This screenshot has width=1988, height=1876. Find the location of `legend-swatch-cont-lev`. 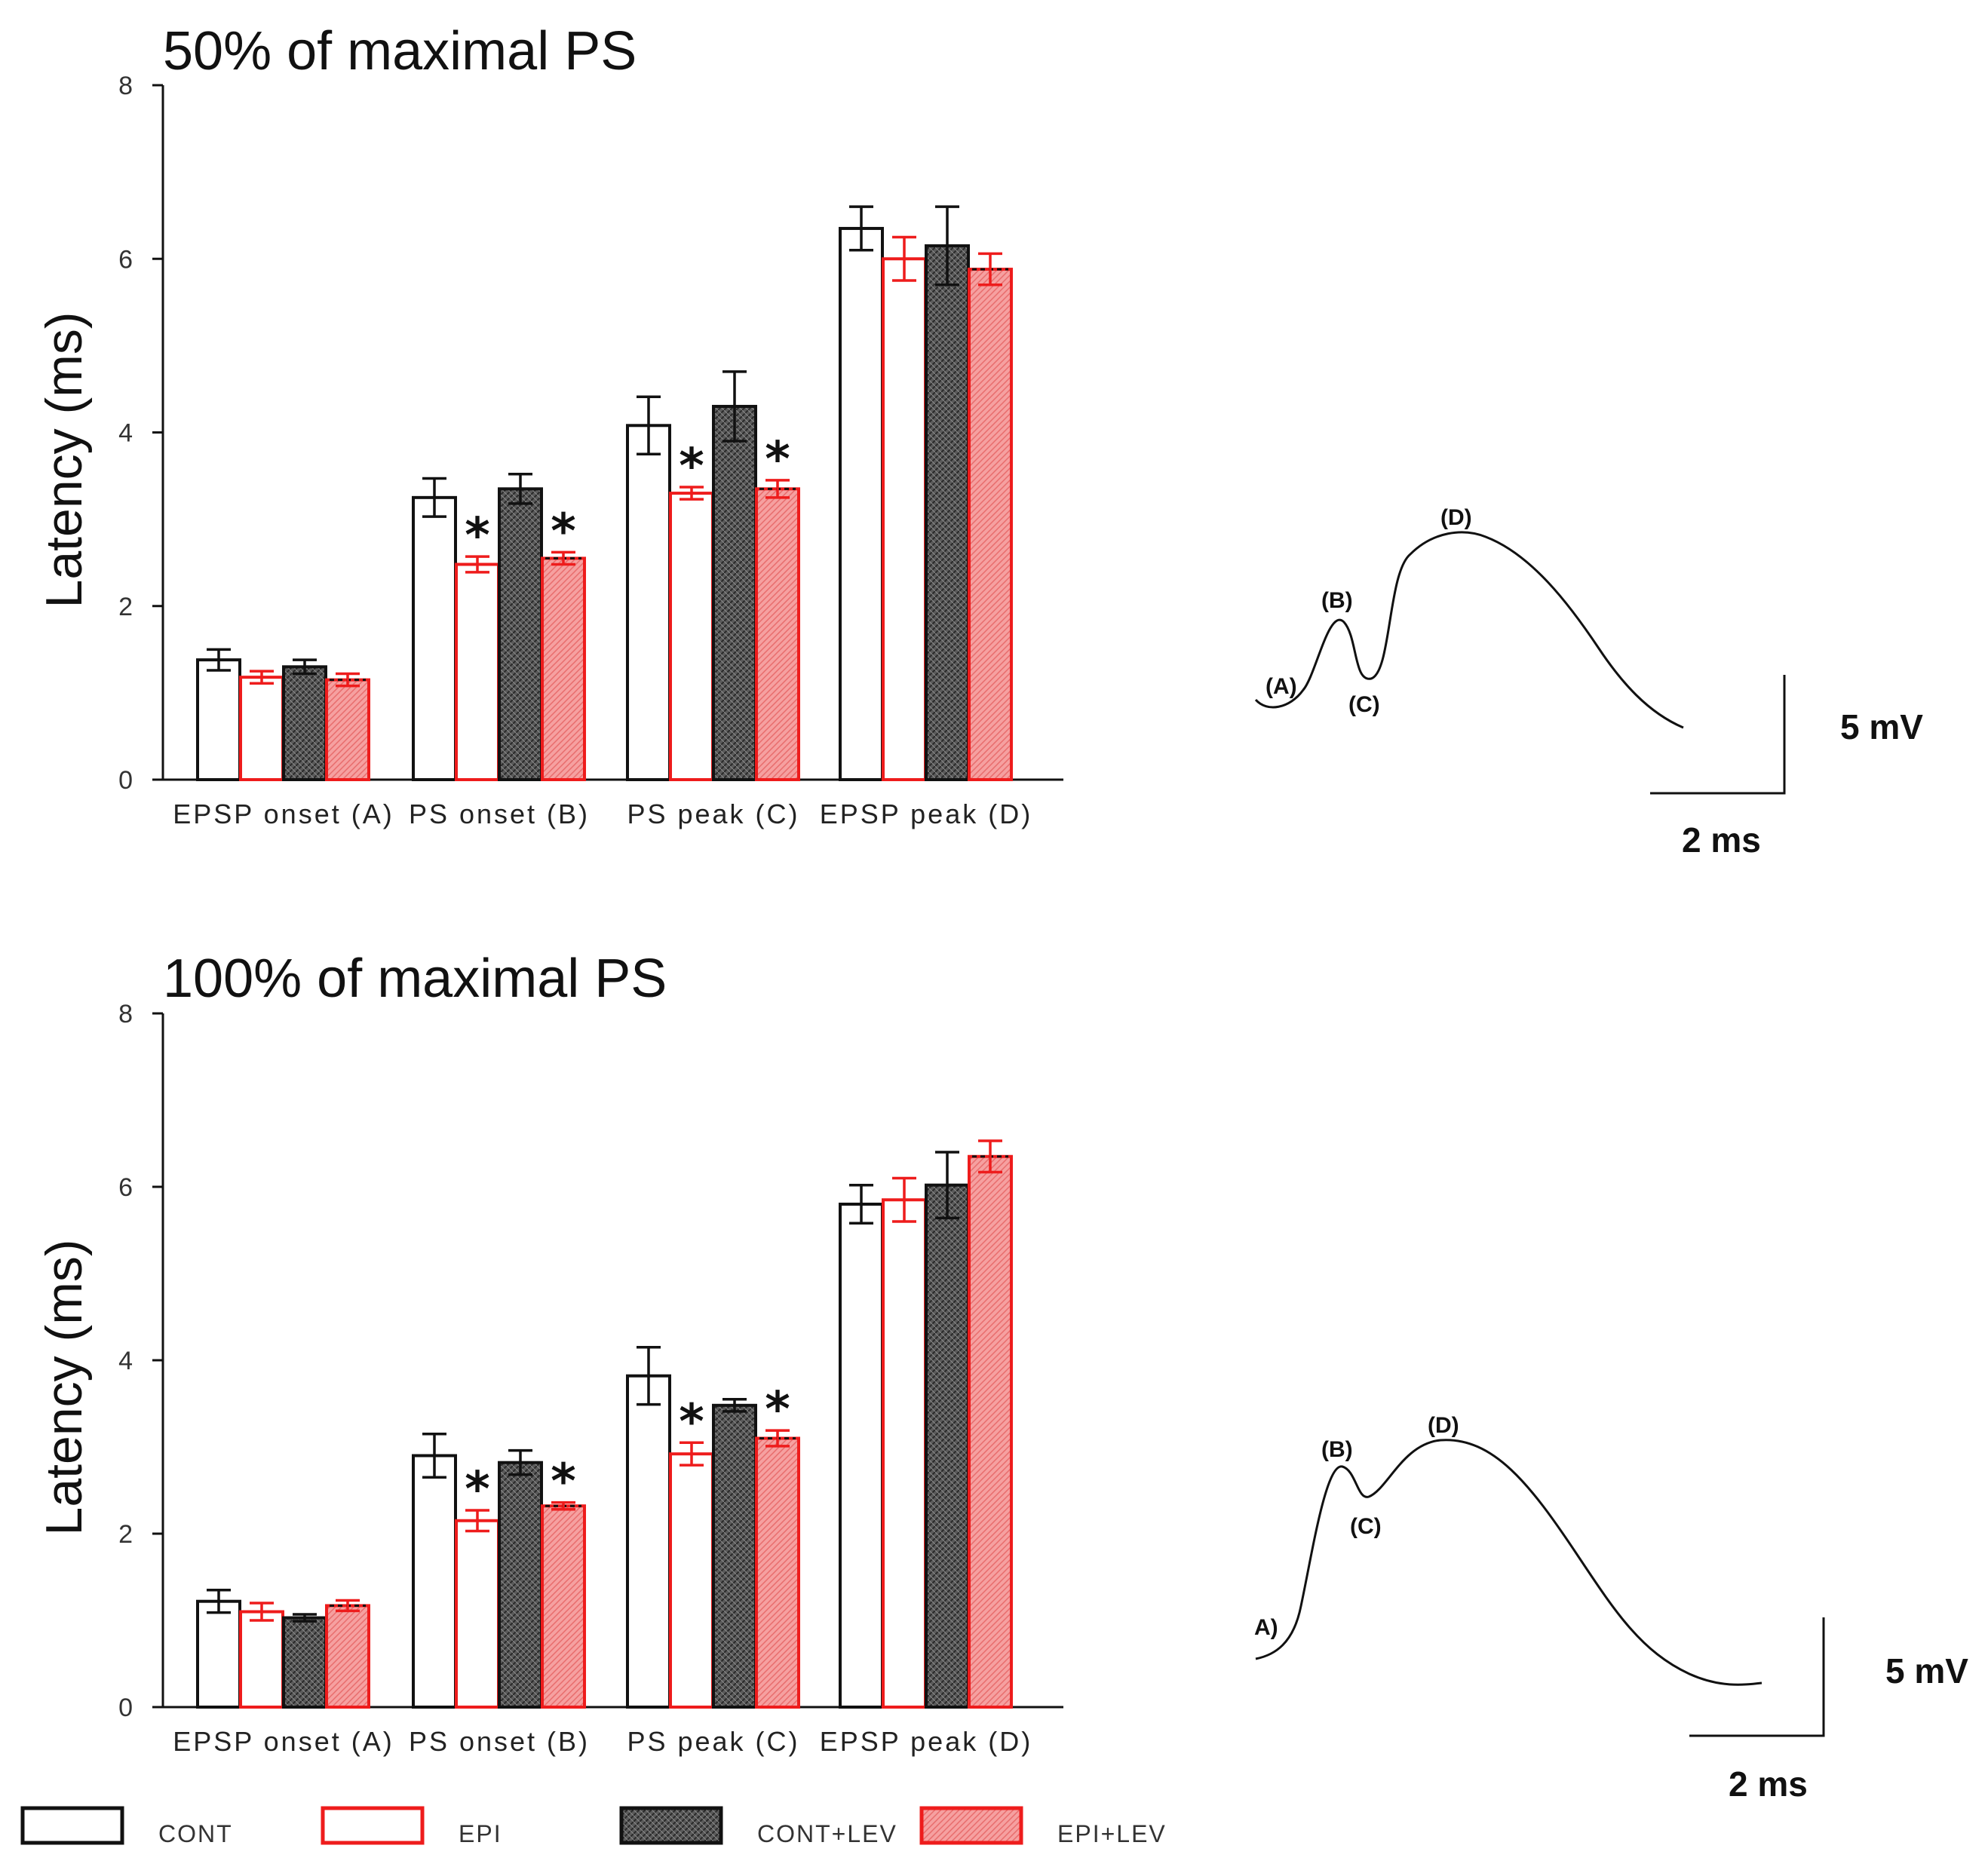

legend-swatch-cont-lev is located at coordinates (671, 1825).